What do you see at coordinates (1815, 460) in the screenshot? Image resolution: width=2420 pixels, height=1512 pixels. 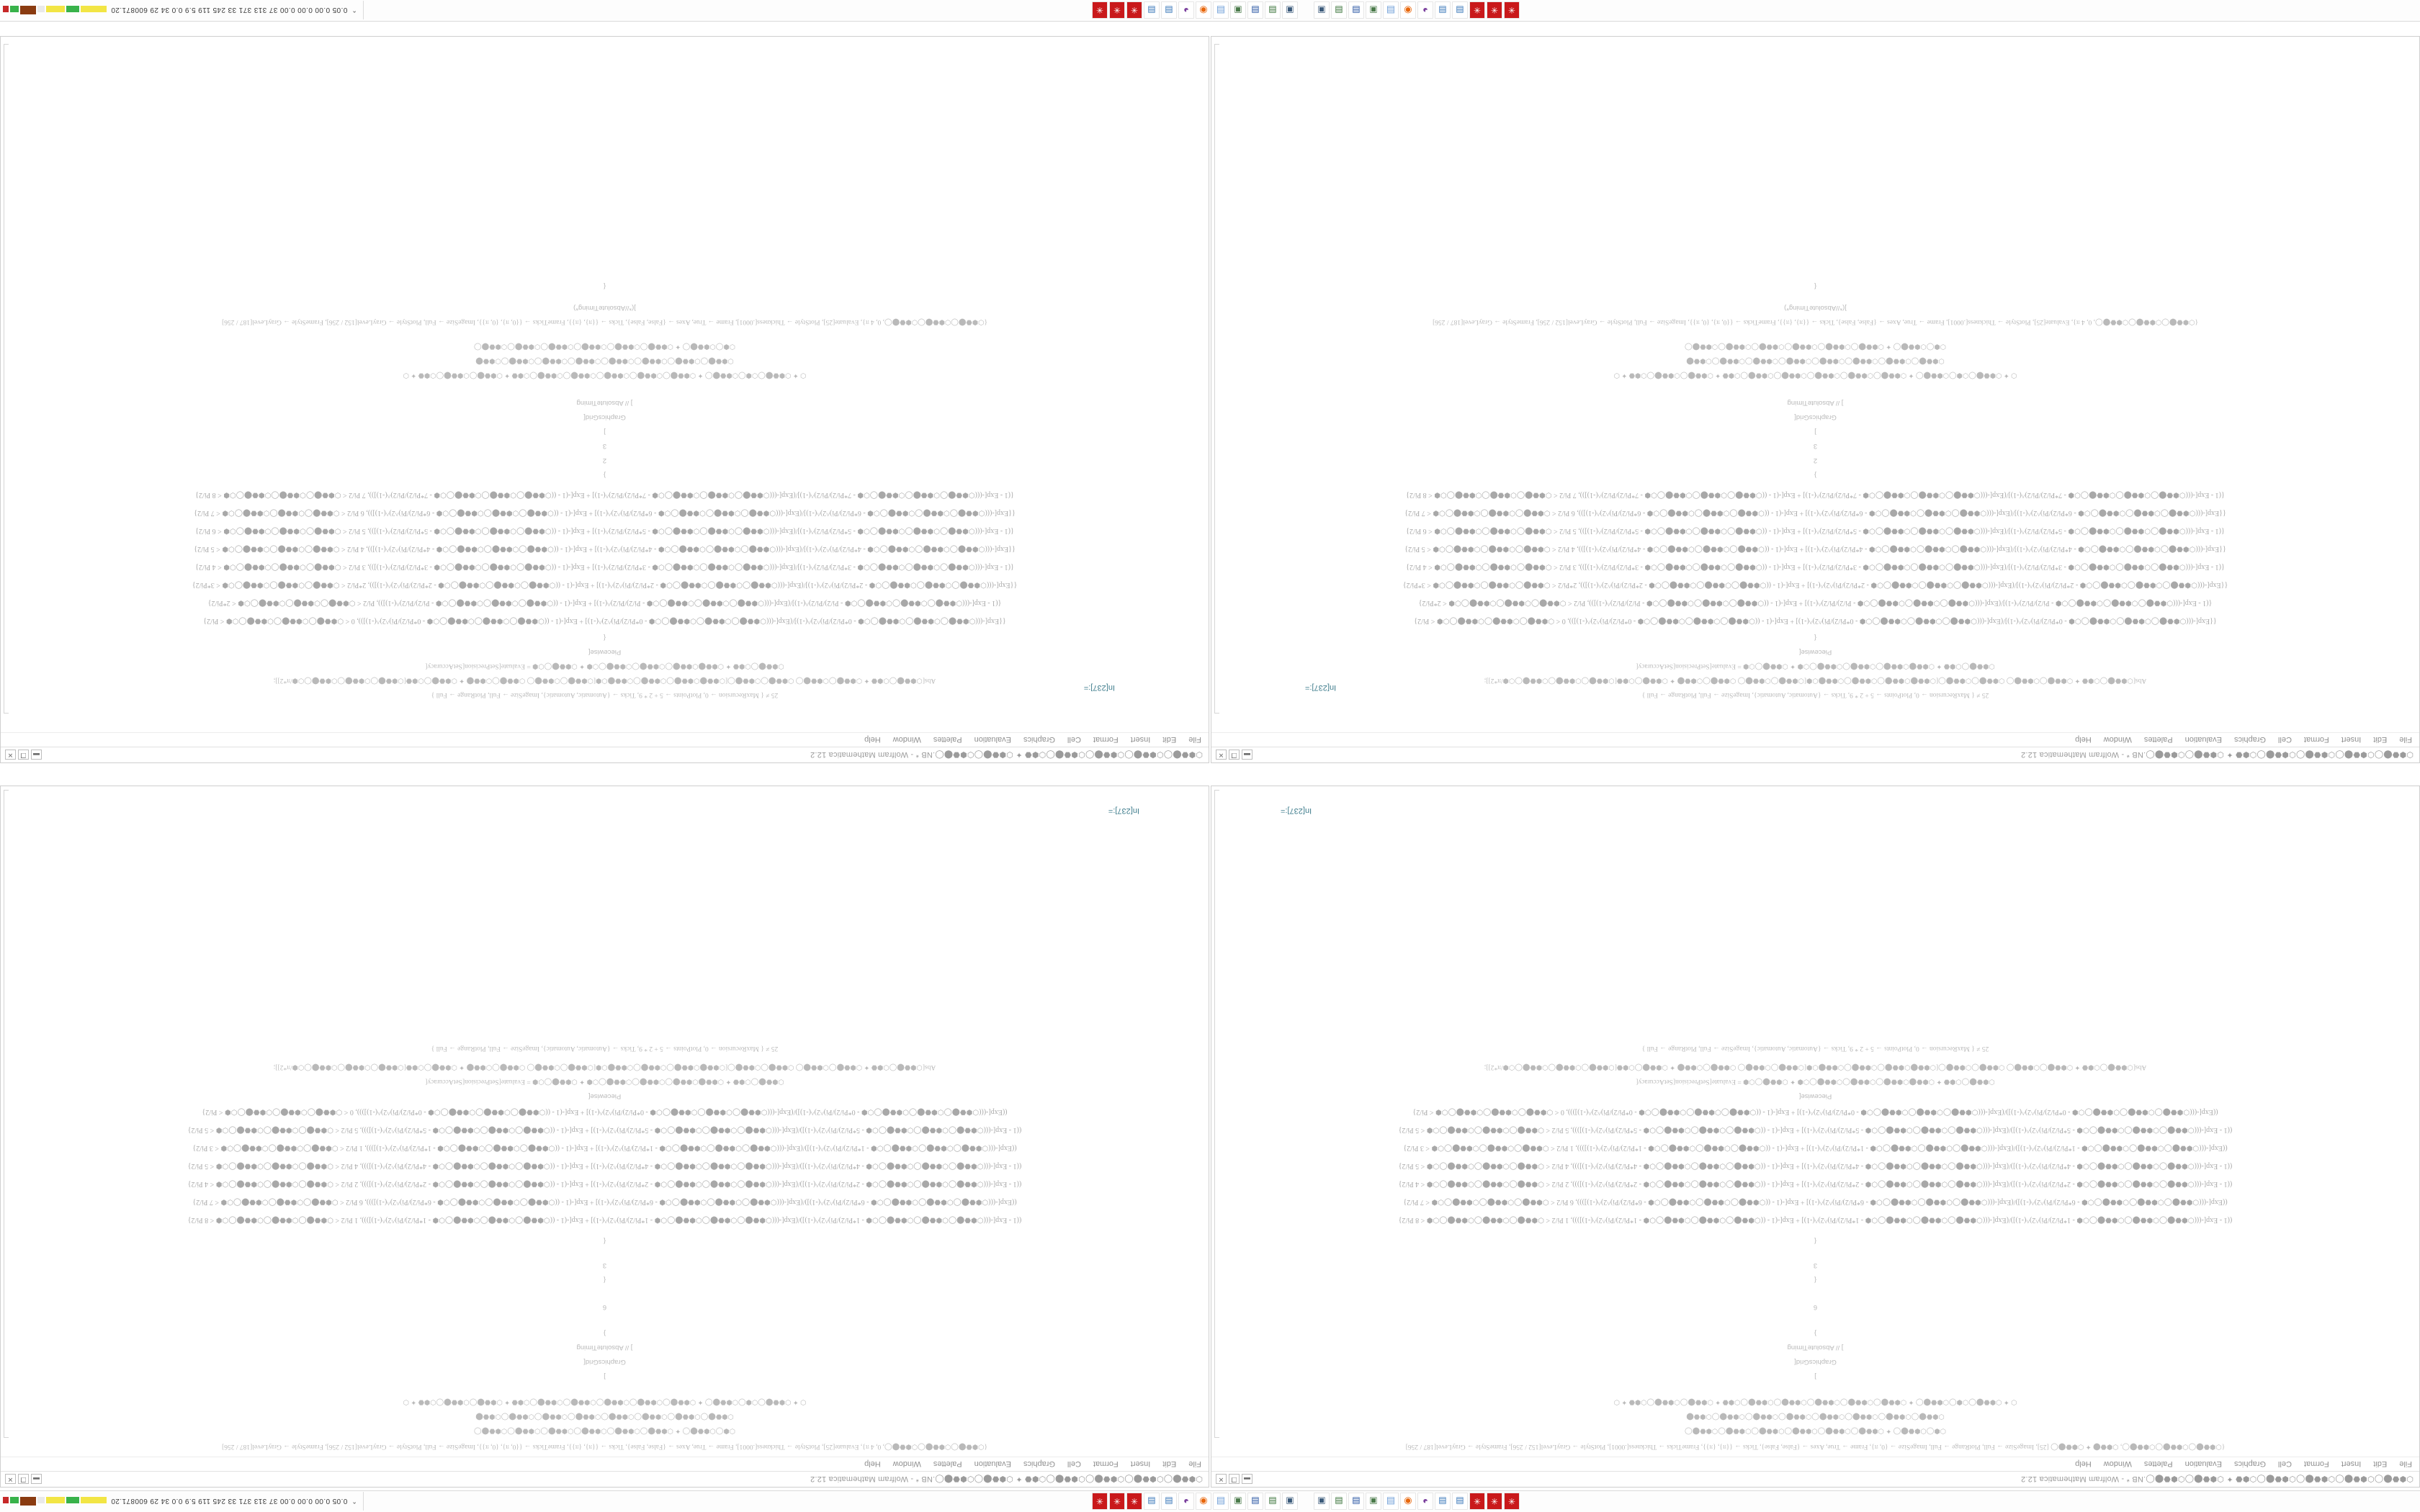 I see `cell-number: 2` at bounding box center [1815, 460].